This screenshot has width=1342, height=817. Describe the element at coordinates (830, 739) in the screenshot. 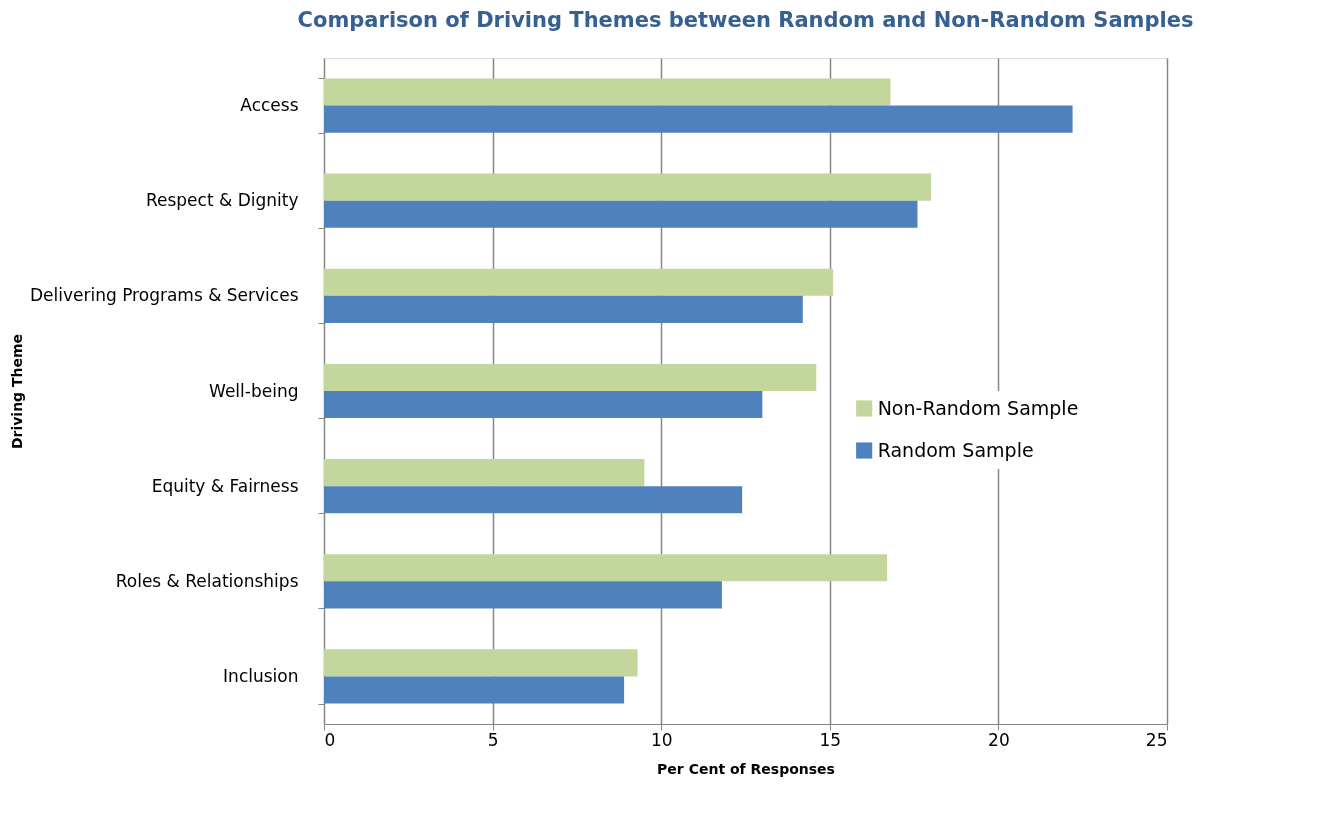

I see `x-tick-label: 15` at that location.